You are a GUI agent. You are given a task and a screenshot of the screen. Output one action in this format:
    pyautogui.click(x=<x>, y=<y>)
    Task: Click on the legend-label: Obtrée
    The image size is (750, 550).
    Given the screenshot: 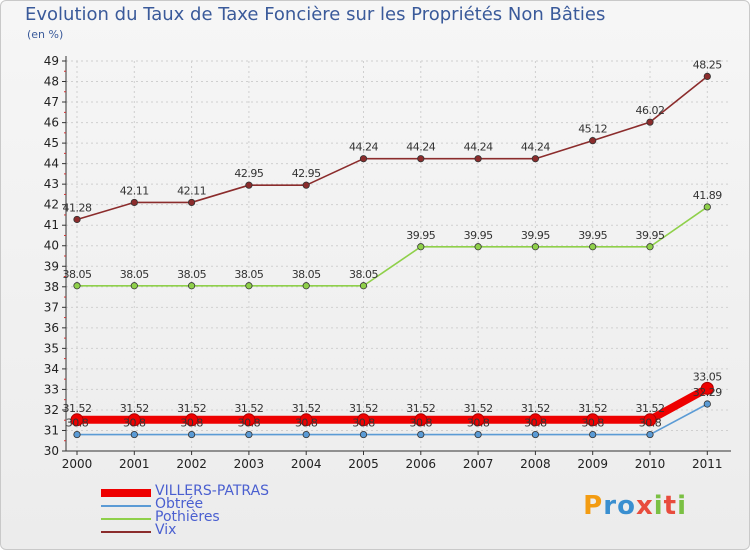 What is the action you would take?
    pyautogui.click(x=179, y=504)
    